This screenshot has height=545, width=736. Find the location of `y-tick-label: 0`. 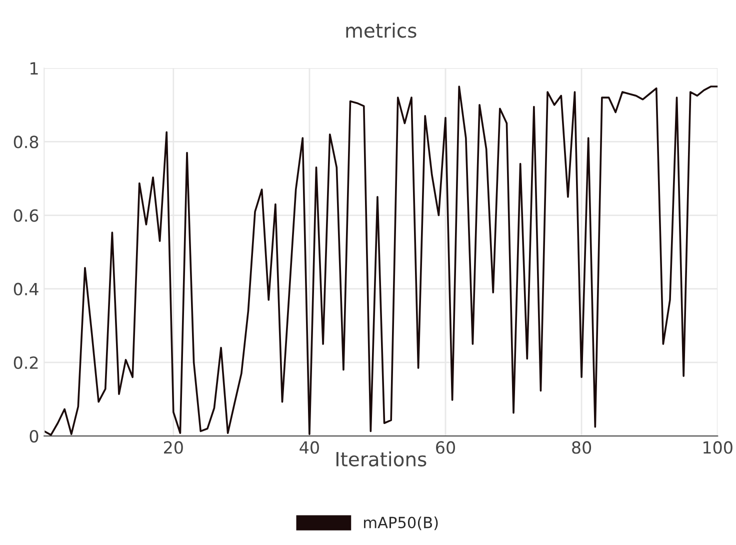

y-tick-label: 0 is located at coordinates (34, 436).